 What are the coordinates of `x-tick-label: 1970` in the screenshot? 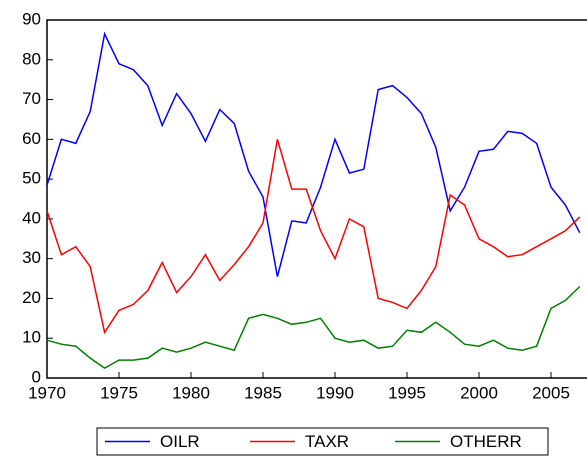 It's located at (47, 392).